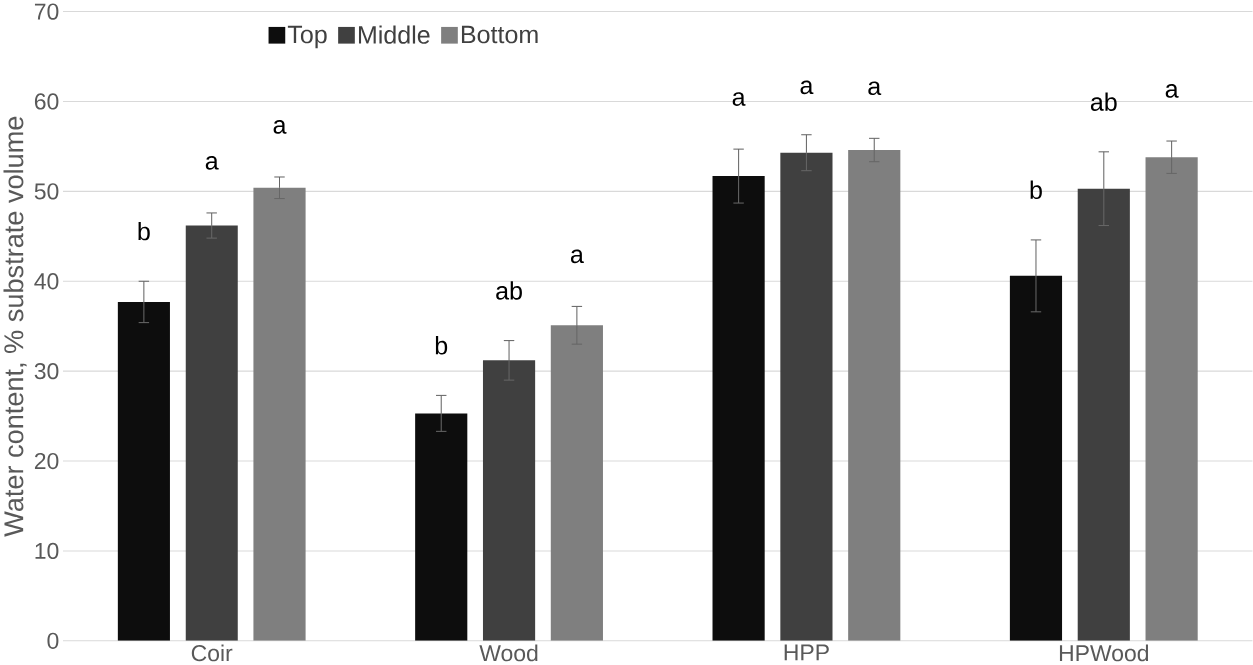 This screenshot has height=665, width=1253. What do you see at coordinates (212, 653) in the screenshot?
I see `x-tick-label: Coir` at bounding box center [212, 653].